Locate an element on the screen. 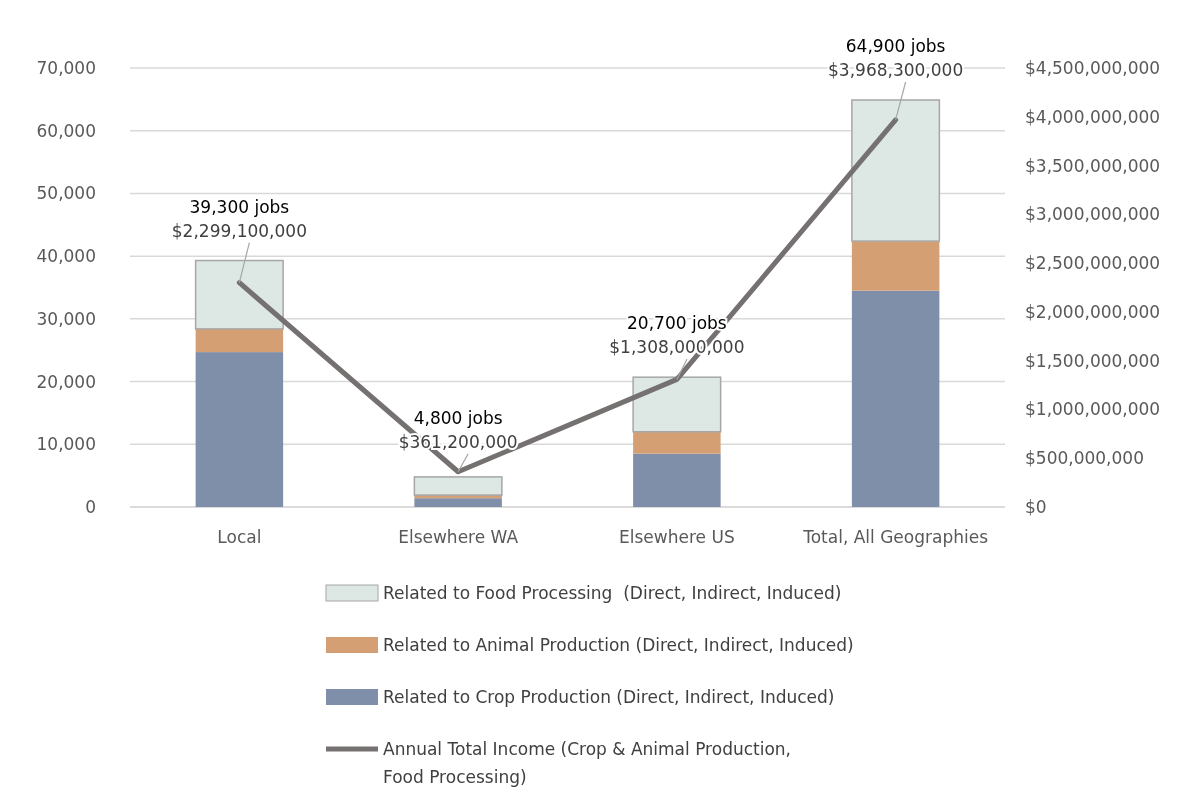  y-tick-label: 70,000 is located at coordinates (66, 67).